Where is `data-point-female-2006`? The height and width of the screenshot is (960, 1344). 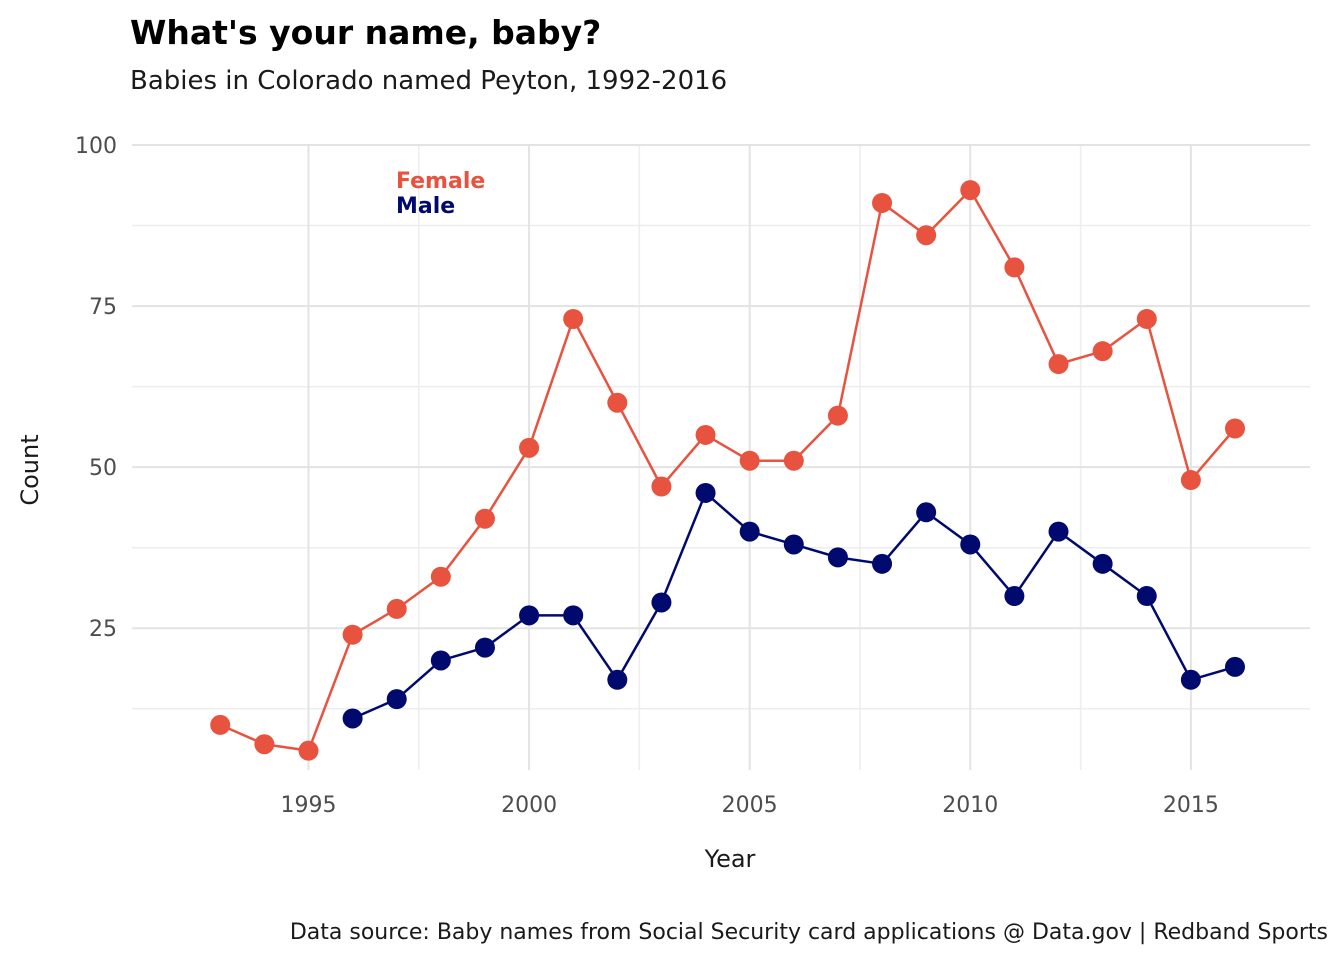 data-point-female-2006 is located at coordinates (793, 460).